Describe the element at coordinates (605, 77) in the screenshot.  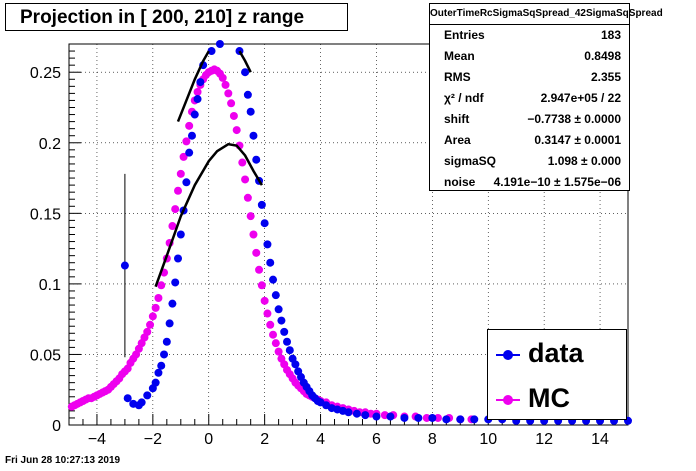
I see `stats-value: 2.355` at that location.